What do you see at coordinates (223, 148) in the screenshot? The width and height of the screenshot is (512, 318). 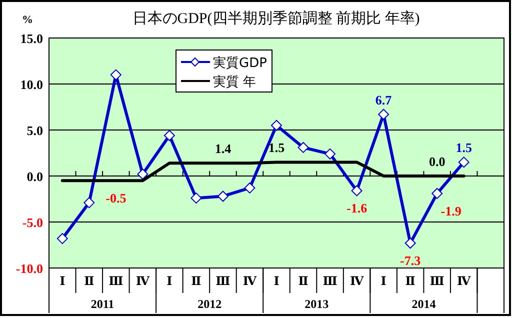 I see `data-label: 1.4` at bounding box center [223, 148].